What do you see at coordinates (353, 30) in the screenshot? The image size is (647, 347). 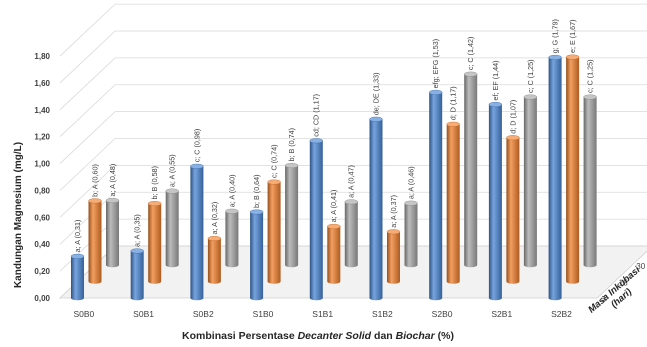 I see `gridline` at bounding box center [353, 30].